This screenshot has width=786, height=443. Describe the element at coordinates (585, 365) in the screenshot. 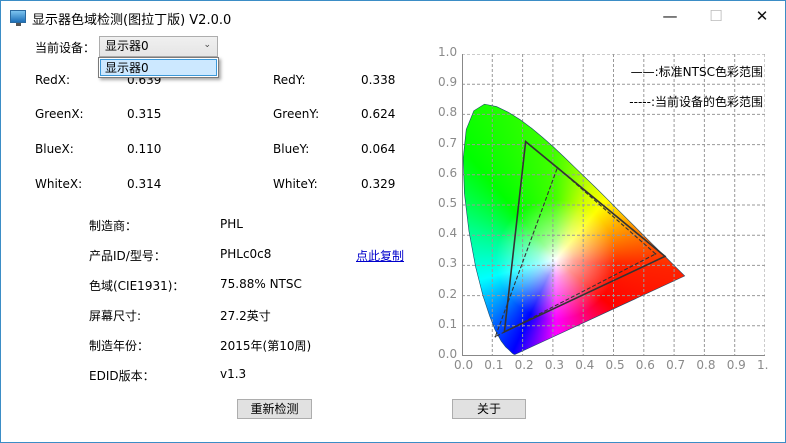

I see `x-tick-label: 0.4` at that location.